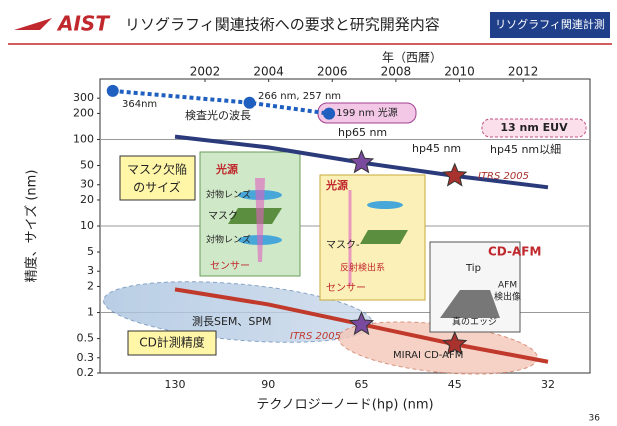 The width and height of the screenshot is (617, 426). I want to click on x-axis-title: テクノロジーノード(hp) (nm), so click(344, 405).